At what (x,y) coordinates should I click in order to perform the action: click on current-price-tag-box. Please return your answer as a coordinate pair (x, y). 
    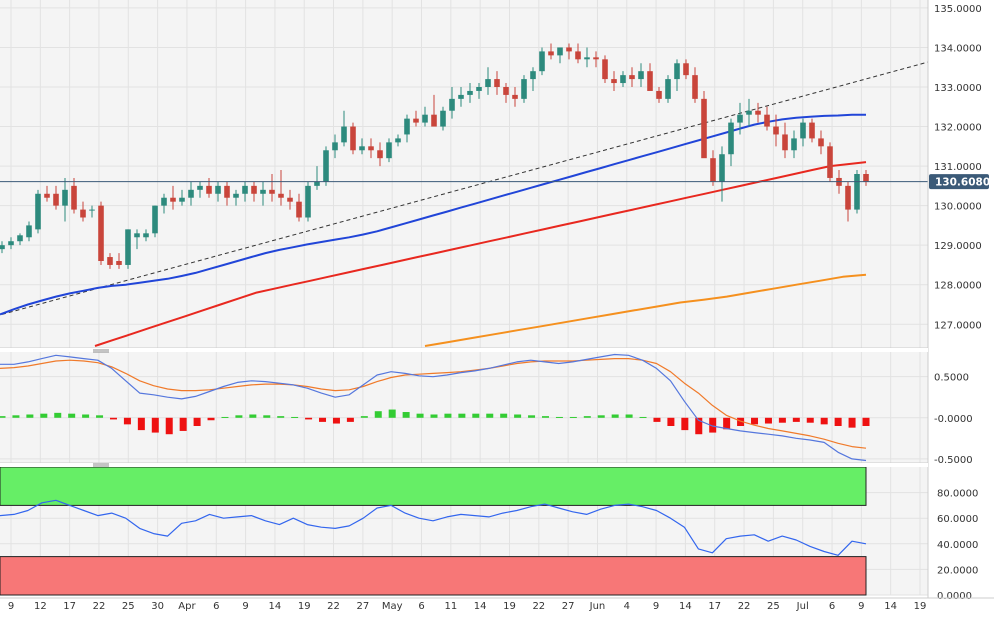
    Looking at the image, I should click on (959, 182).